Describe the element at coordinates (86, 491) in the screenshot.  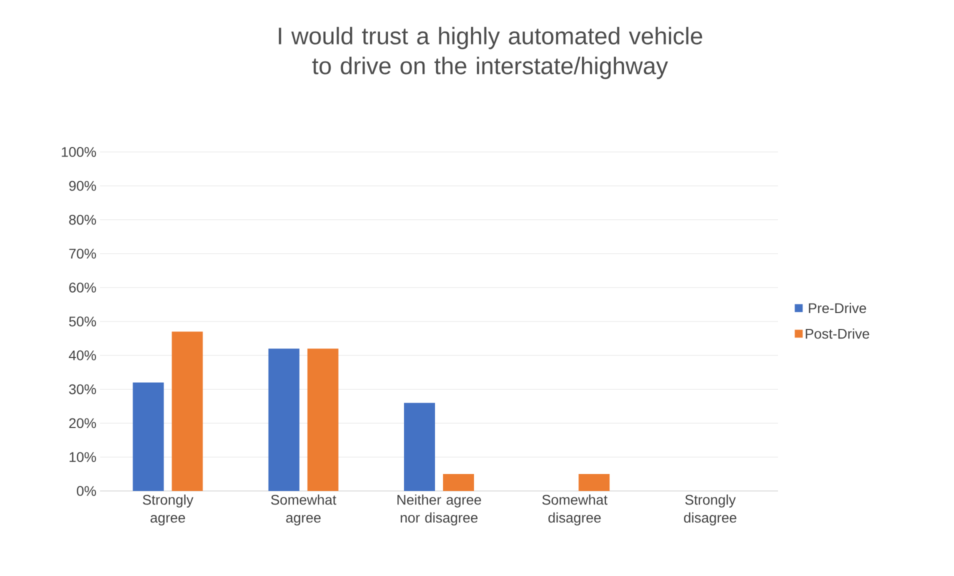
I see `y-tick-label: 0%` at that location.